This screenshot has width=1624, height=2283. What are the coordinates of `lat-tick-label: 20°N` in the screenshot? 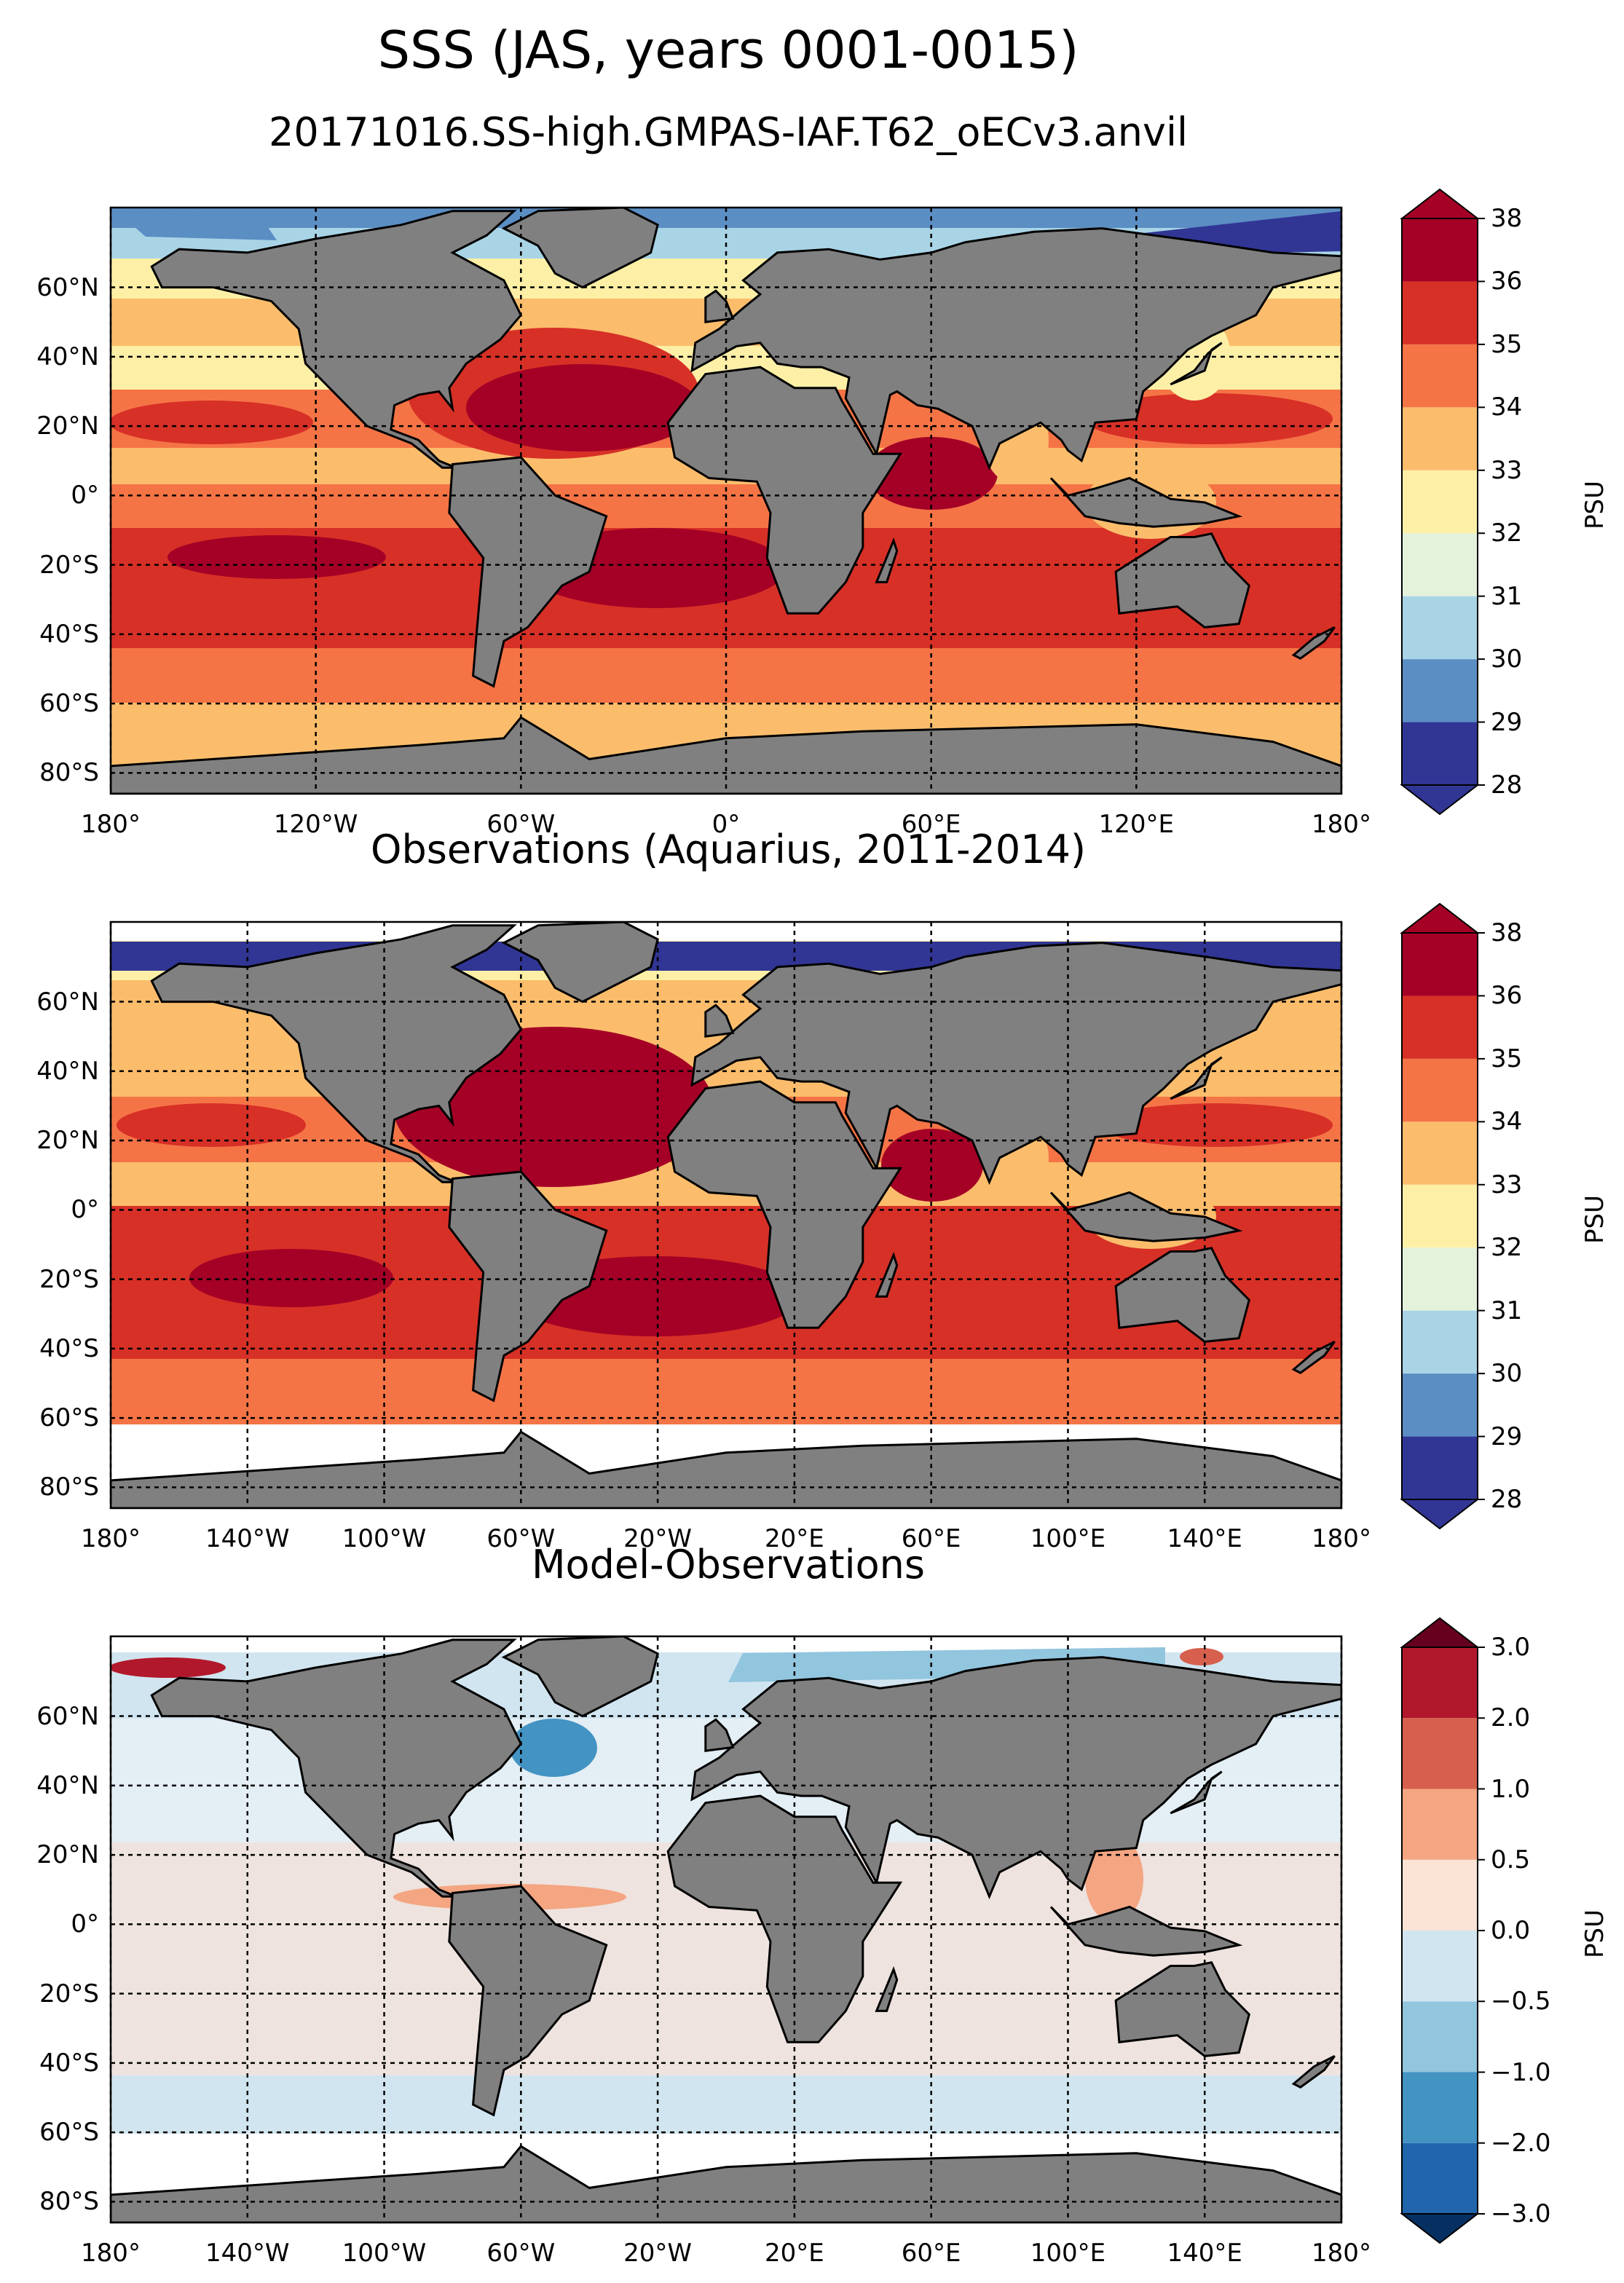 It's located at (67, 1141).